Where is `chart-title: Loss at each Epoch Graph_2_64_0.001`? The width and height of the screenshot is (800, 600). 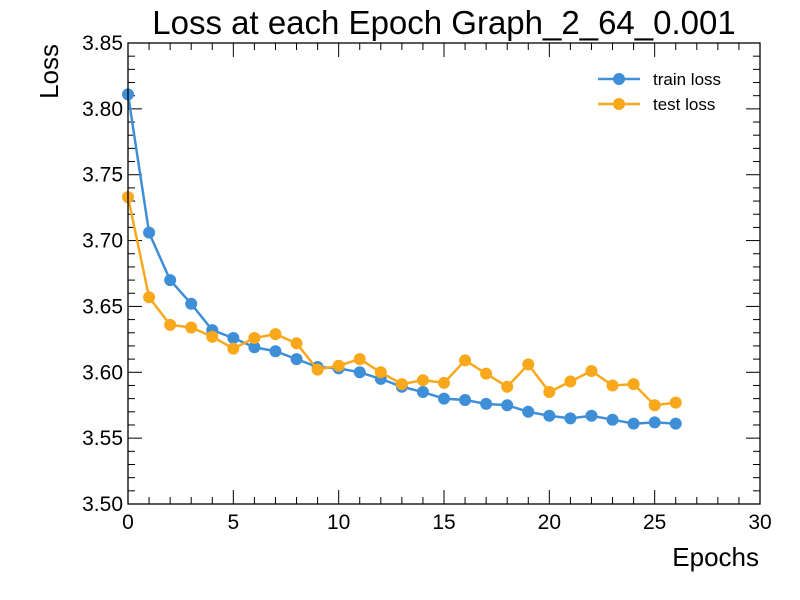
chart-title: Loss at each Epoch Graph_2_64_0.001 is located at coordinates (443, 22).